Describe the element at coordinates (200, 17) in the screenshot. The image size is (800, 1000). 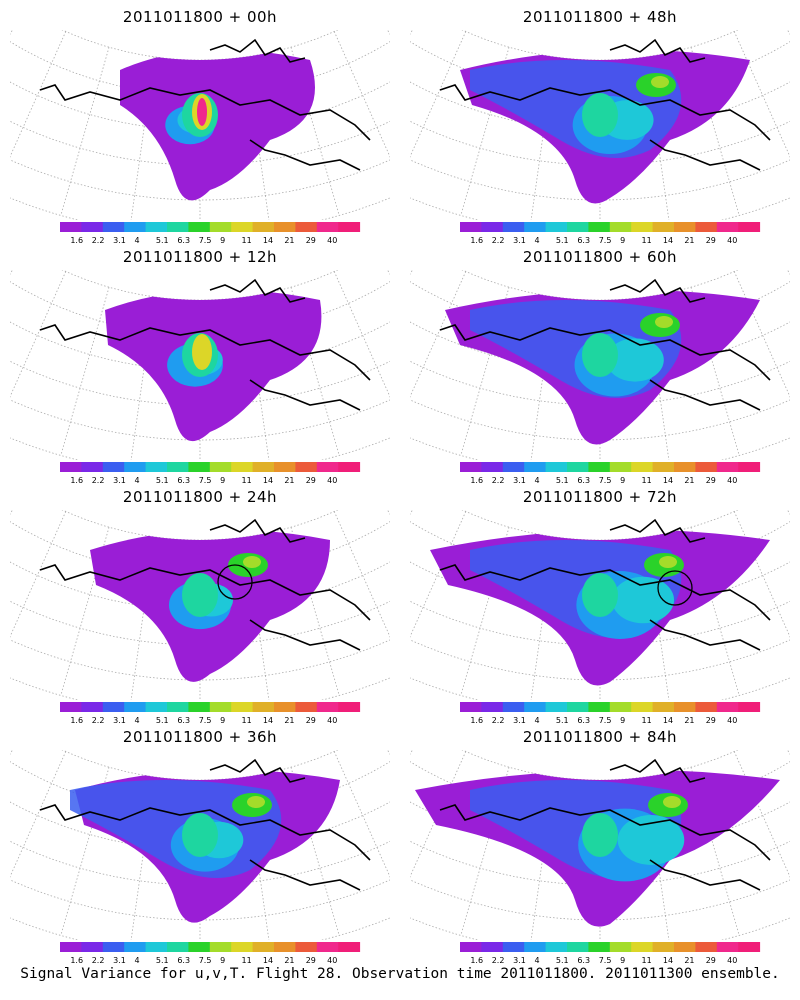
I see `panel-title: 2011011800 + 00h` at that location.